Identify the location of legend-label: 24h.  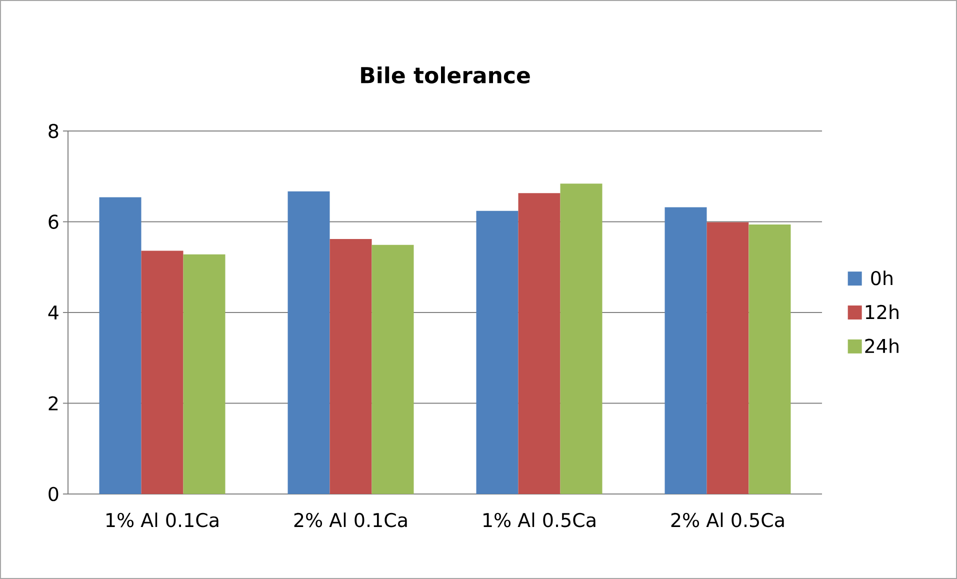
(881, 345).